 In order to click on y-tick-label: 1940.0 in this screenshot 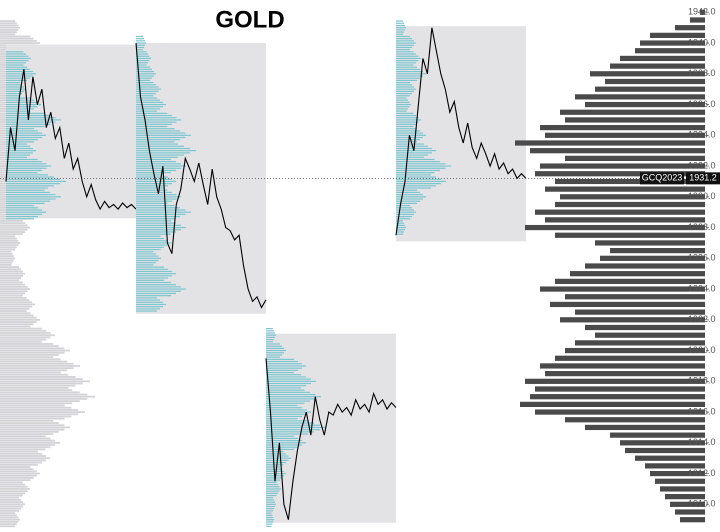, I will do `click(702, 42)`.